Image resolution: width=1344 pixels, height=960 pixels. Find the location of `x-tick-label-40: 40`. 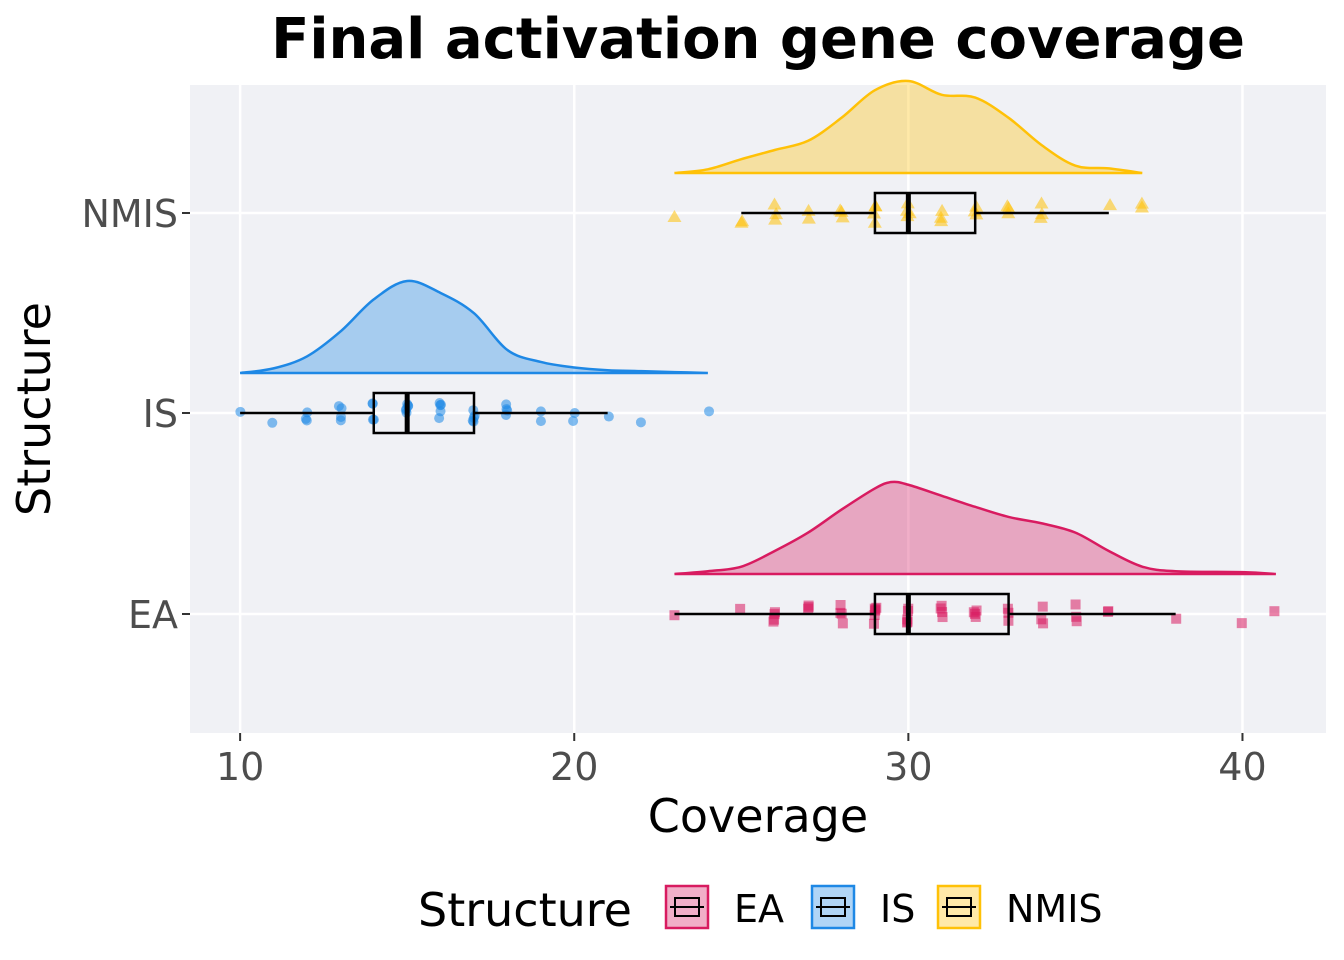

x-tick-label-40: 40 is located at coordinates (1242, 767).